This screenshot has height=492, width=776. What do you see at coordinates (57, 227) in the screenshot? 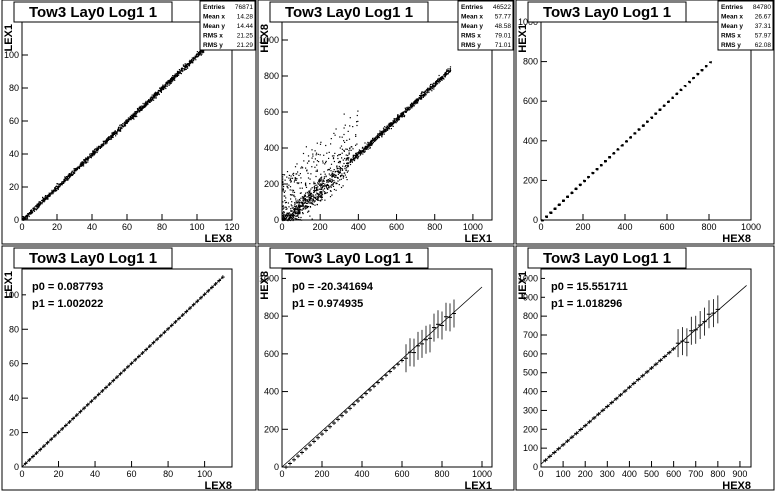
I see `x-tick-label: 20` at bounding box center [57, 227].